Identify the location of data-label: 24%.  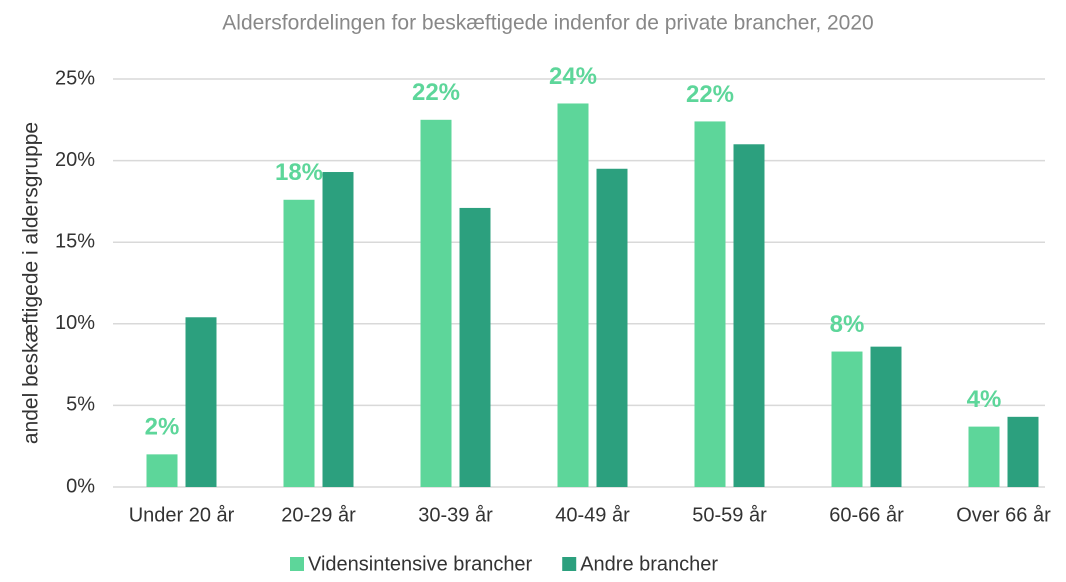
(573, 76).